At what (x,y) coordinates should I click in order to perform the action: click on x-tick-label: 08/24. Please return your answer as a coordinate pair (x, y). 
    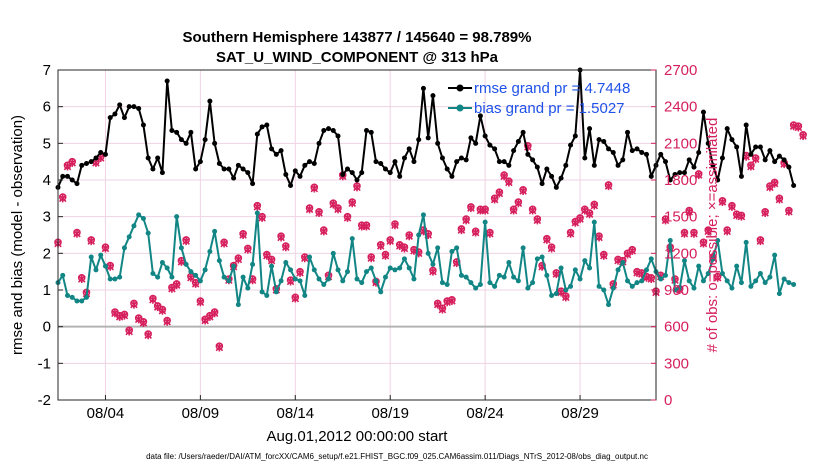
    Looking at the image, I should click on (485, 413).